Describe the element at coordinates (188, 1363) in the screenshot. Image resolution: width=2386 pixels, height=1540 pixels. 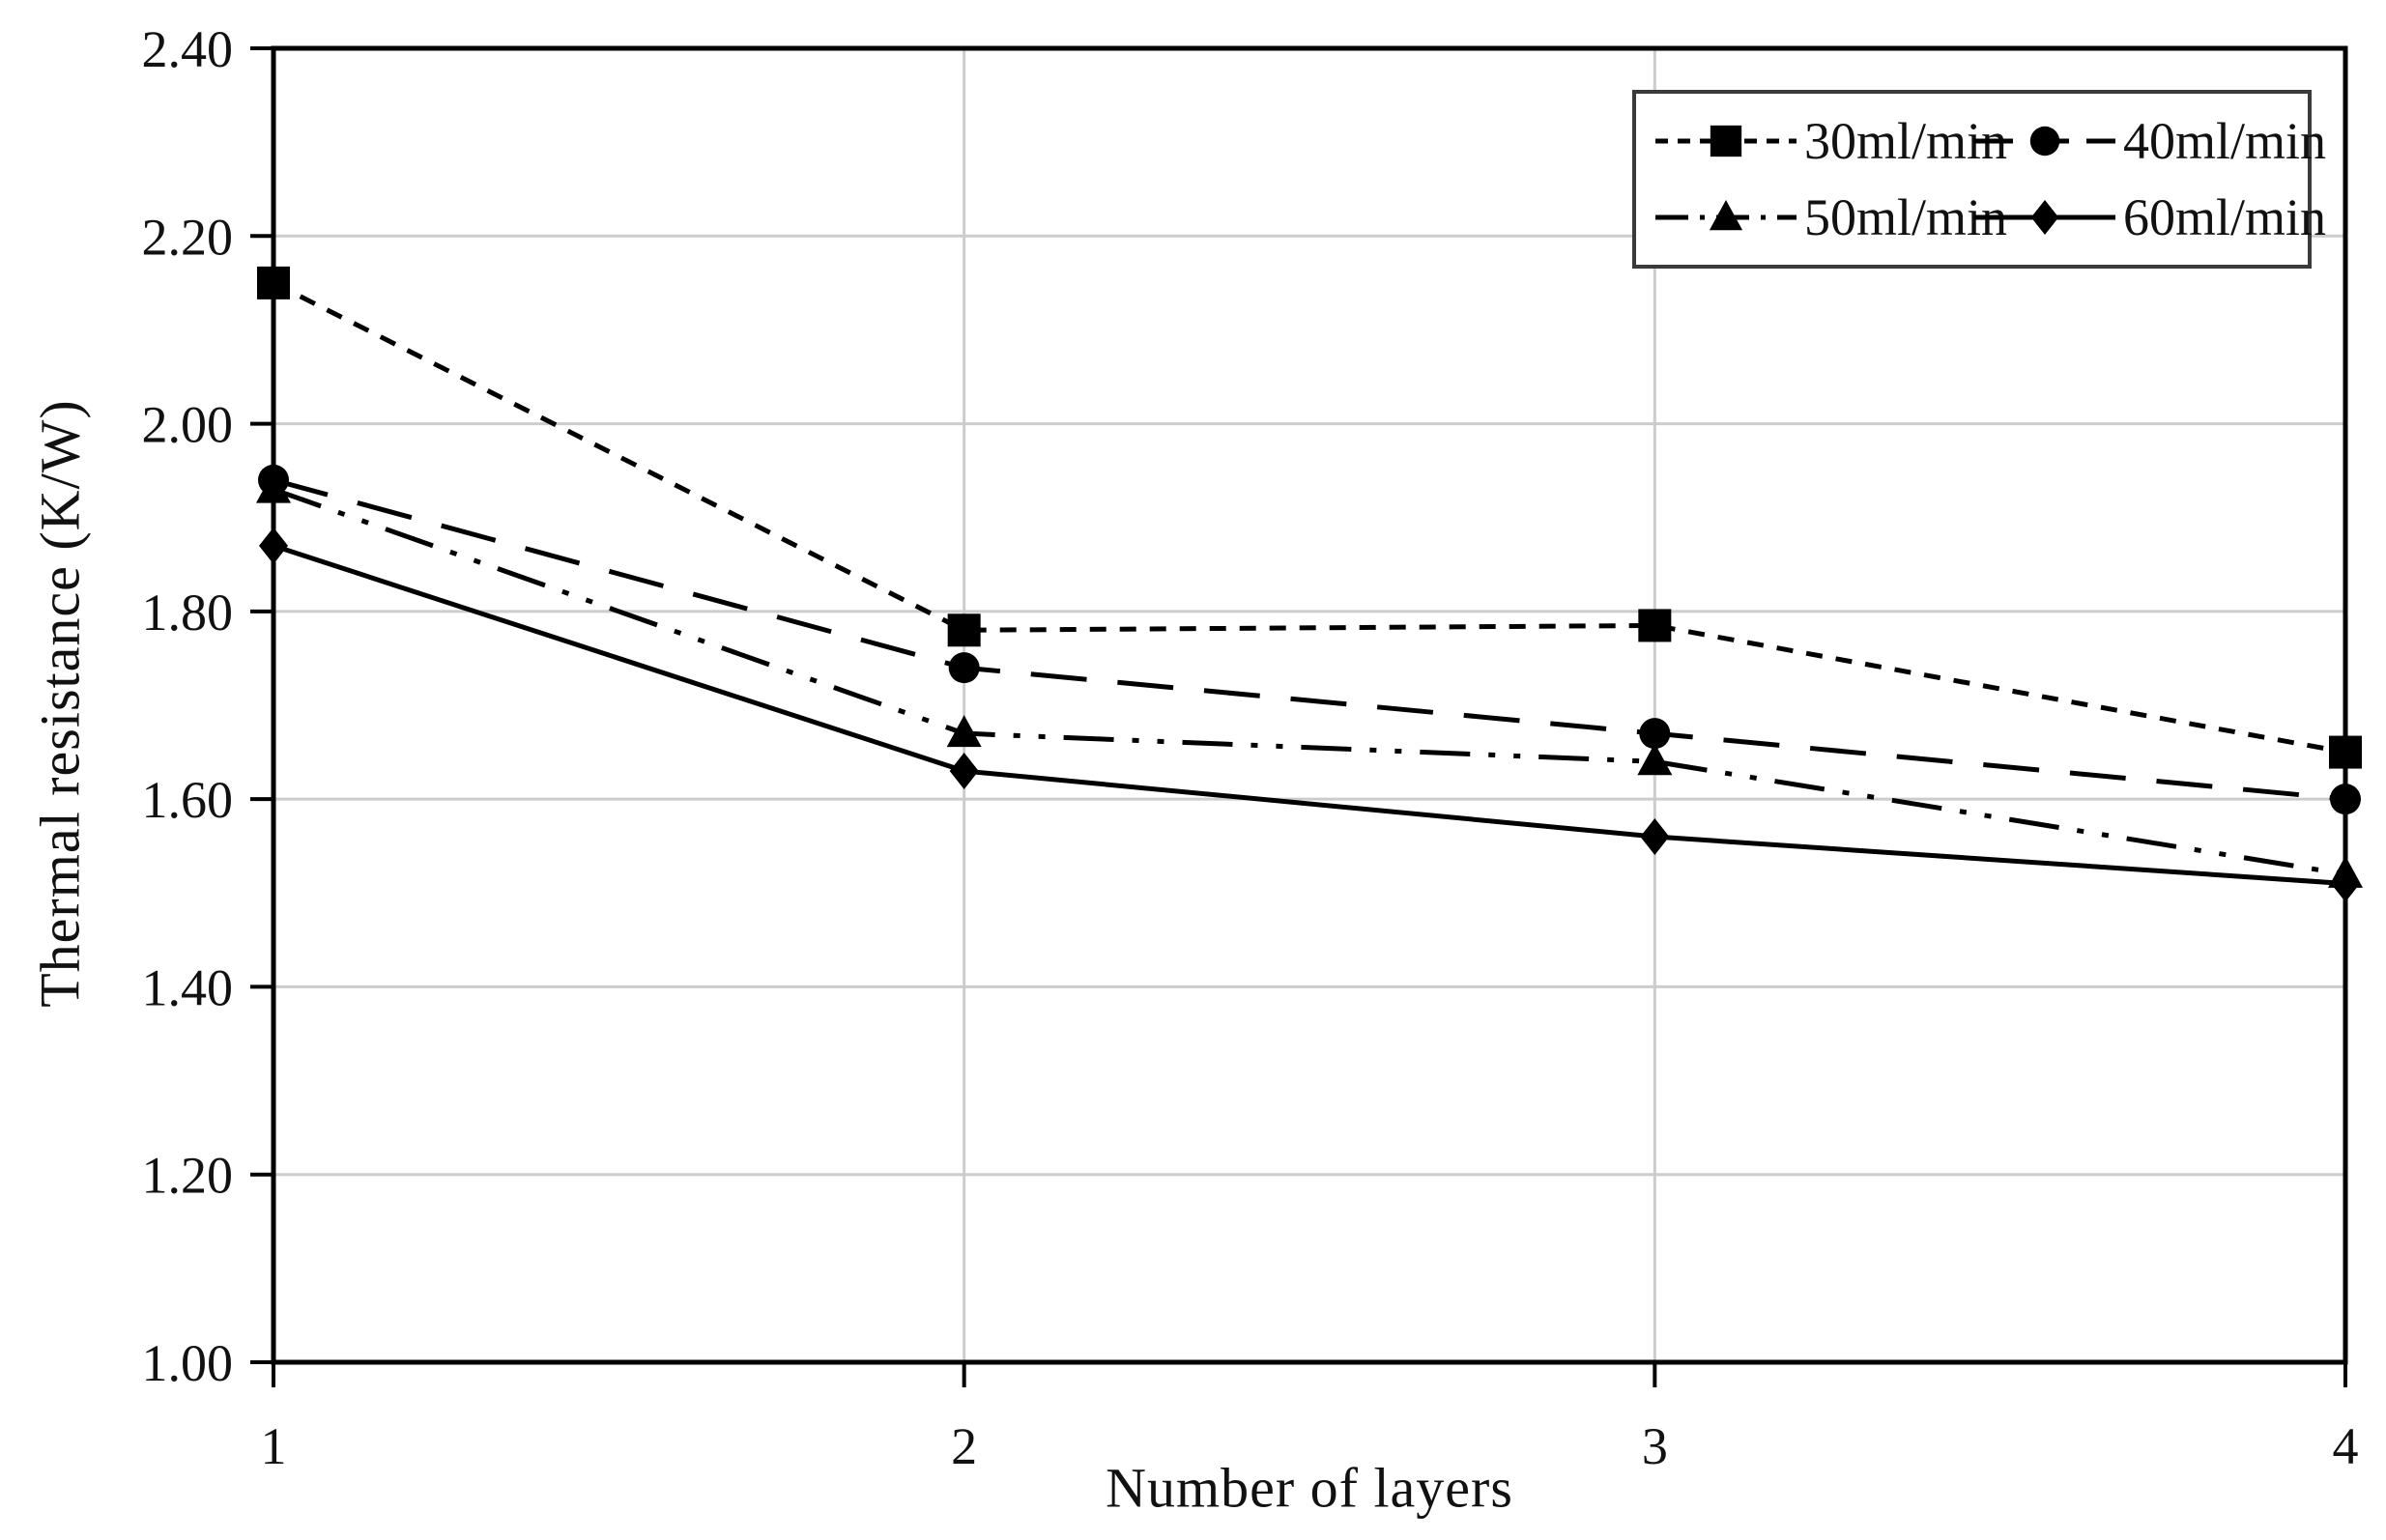
I see `y-tick-label: 1.00` at that location.